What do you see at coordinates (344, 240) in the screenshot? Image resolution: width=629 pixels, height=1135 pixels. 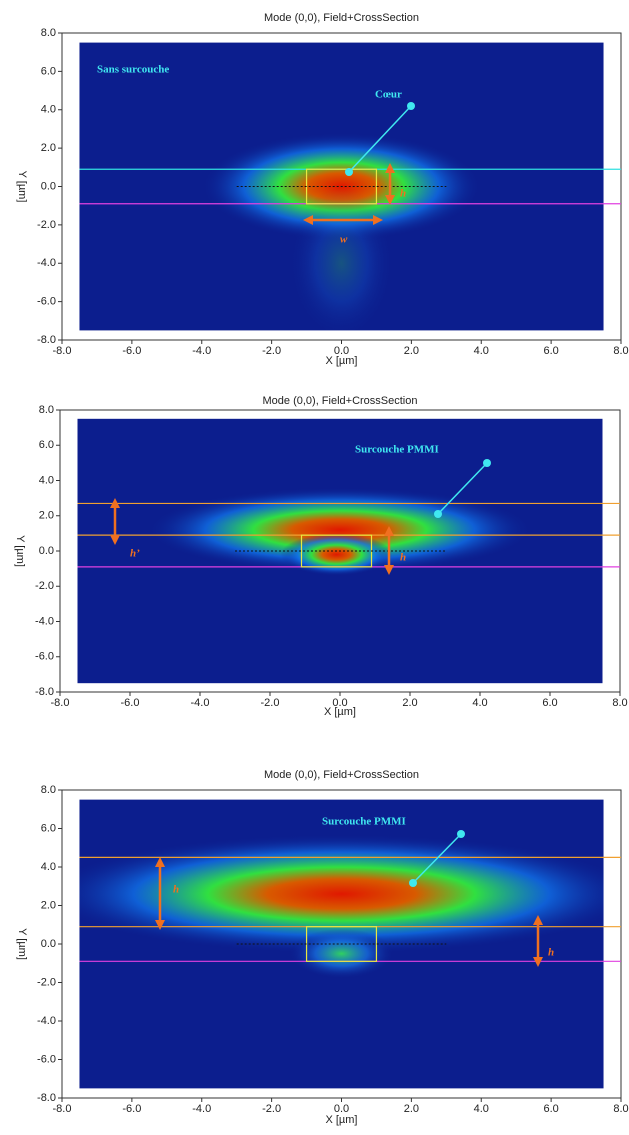 I see `annotation: w` at bounding box center [344, 240].